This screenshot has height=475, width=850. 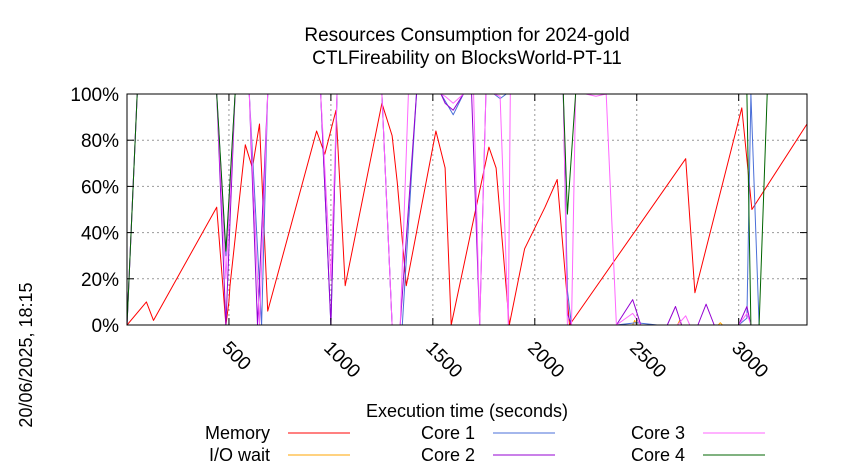 I want to click on legend-label-core-2: Core 2, so click(x=448, y=455).